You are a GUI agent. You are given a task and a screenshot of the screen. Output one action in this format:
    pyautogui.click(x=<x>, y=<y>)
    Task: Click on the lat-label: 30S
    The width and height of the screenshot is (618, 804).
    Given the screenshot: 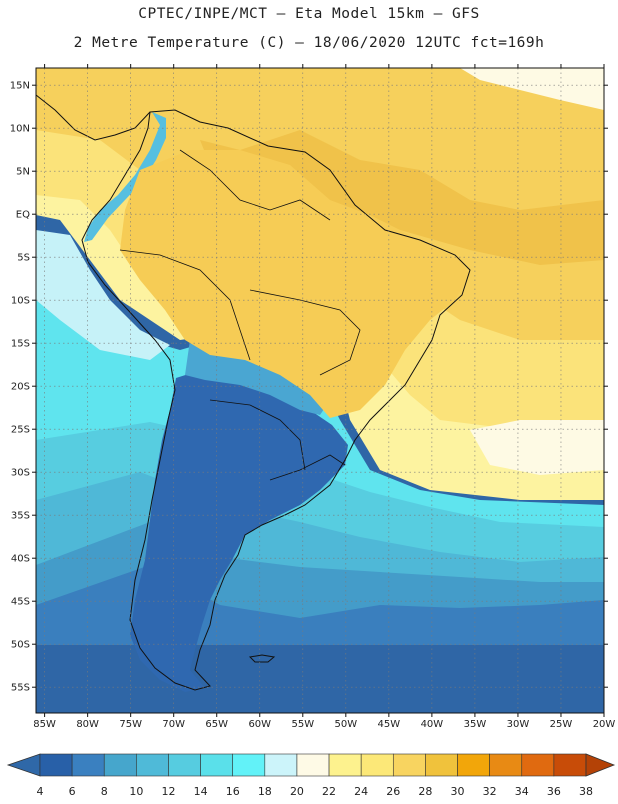 What is the action you would take?
    pyautogui.click(x=20, y=473)
    